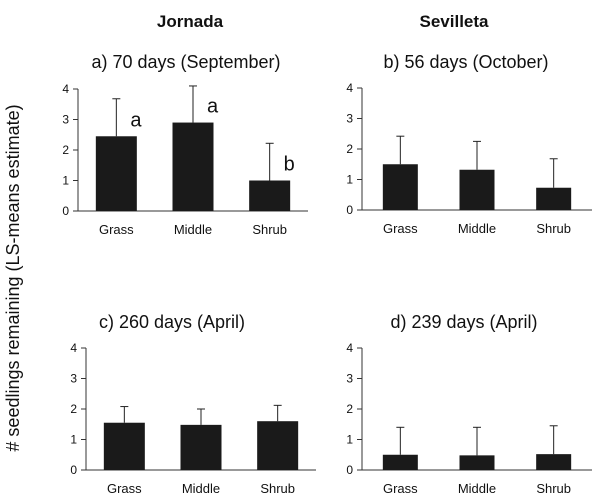  Describe the element at coordinates (190, 21) in the screenshot. I see `column-header-jornada: Jornada` at that location.